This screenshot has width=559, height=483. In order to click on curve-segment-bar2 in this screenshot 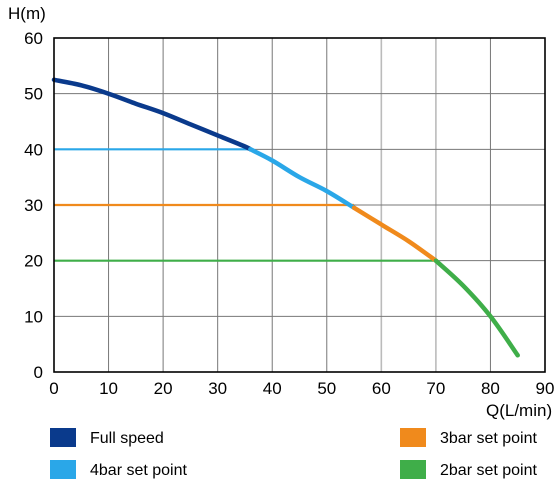, I will do `click(476, 308)`.